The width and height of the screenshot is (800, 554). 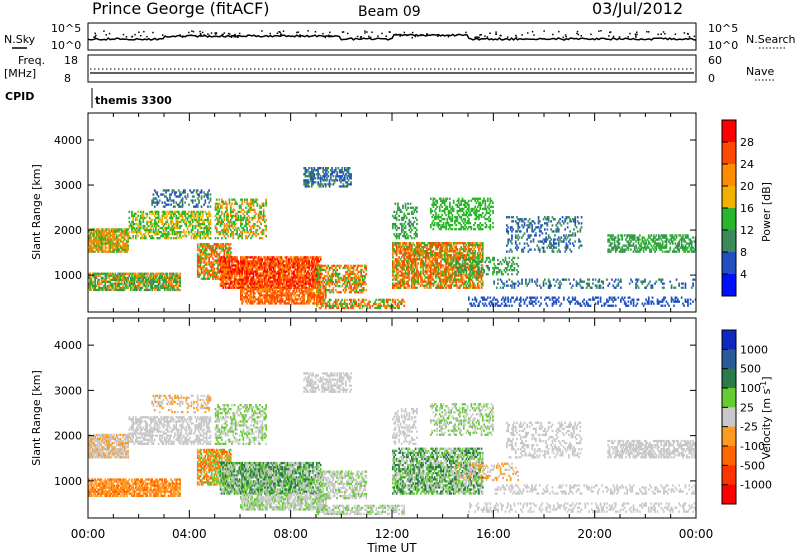 I want to click on date-title: 03/Jul/2012, so click(x=637, y=9).